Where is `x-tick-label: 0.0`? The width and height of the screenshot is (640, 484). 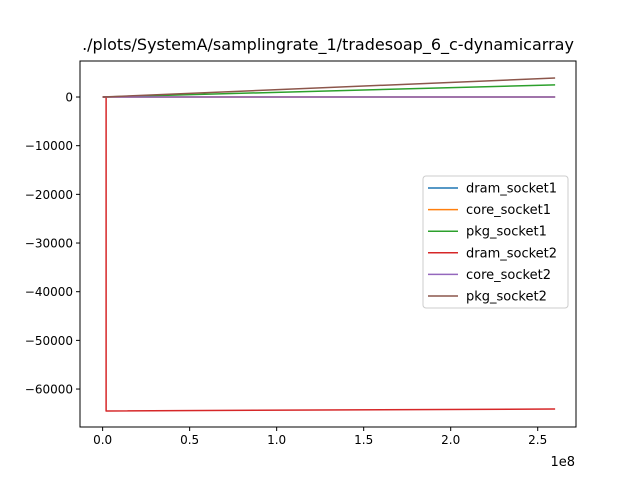
x-tick-label: 0.0 is located at coordinates (102, 440).